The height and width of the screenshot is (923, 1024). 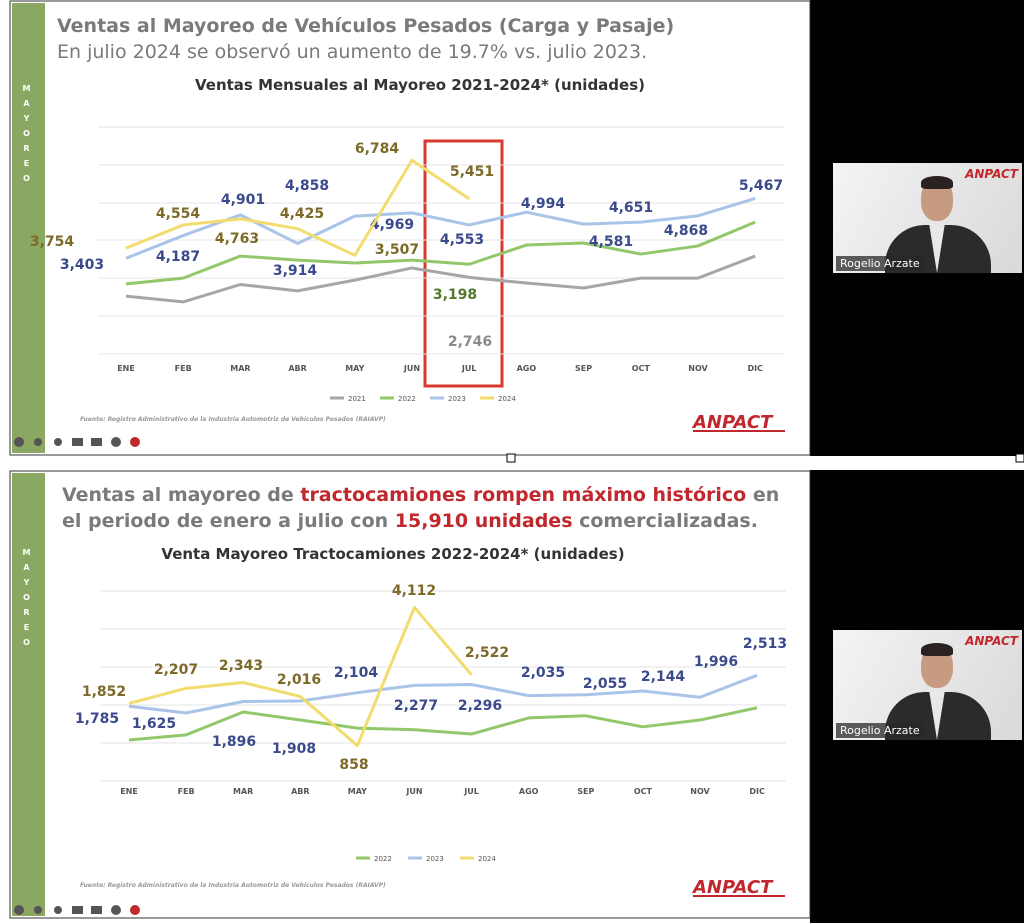 I want to click on data-label: 3,754, so click(x=52, y=242).